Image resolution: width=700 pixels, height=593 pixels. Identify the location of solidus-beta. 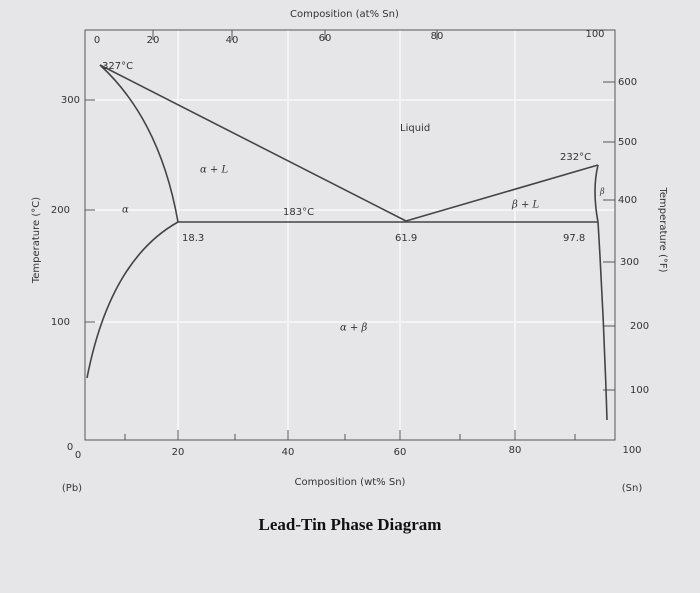
(596, 193).